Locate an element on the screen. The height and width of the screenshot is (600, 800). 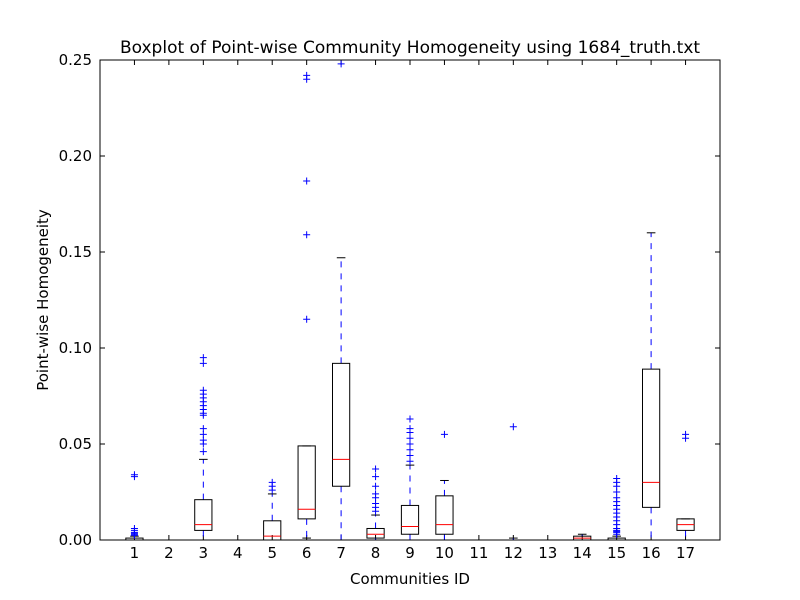
x-tick-label: 6 is located at coordinates (307, 553).